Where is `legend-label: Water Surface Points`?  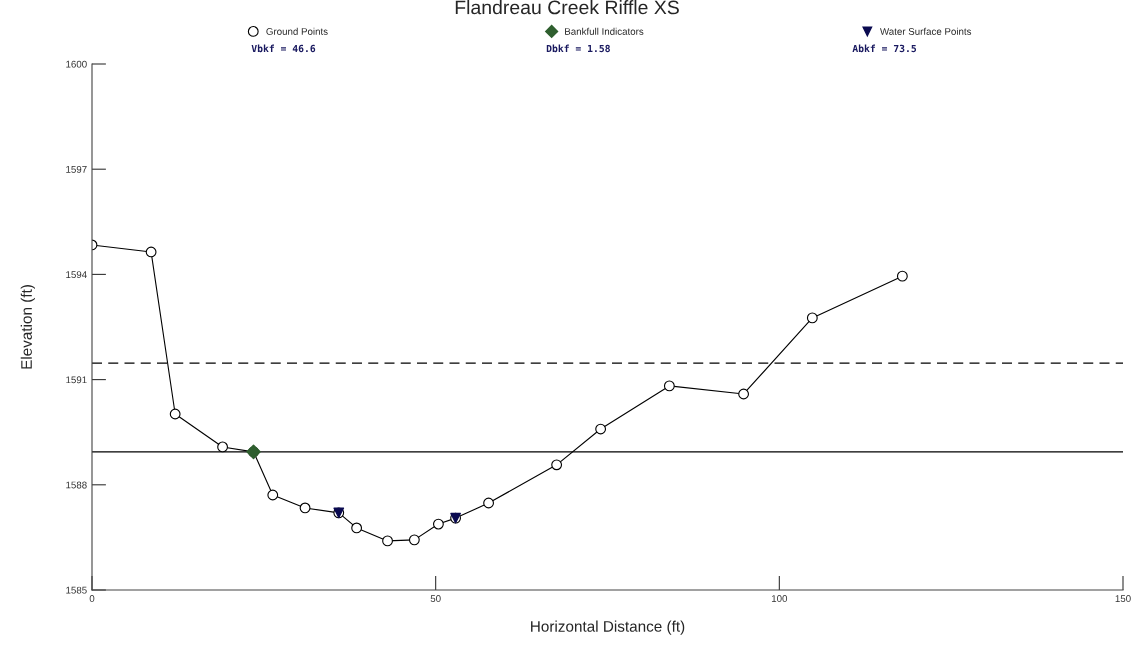 legend-label: Water Surface Points is located at coordinates (926, 31).